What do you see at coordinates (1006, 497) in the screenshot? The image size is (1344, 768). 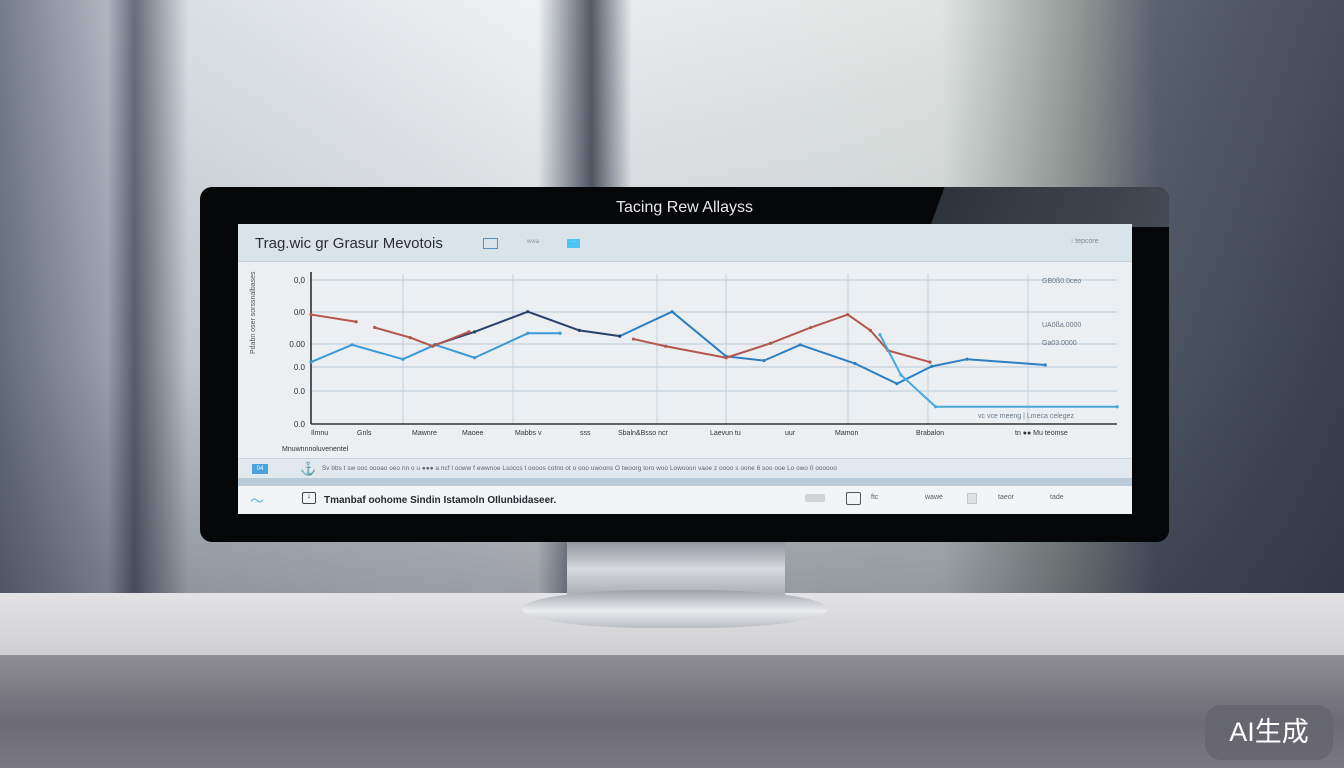 I see `footer-label: taeor` at bounding box center [1006, 497].